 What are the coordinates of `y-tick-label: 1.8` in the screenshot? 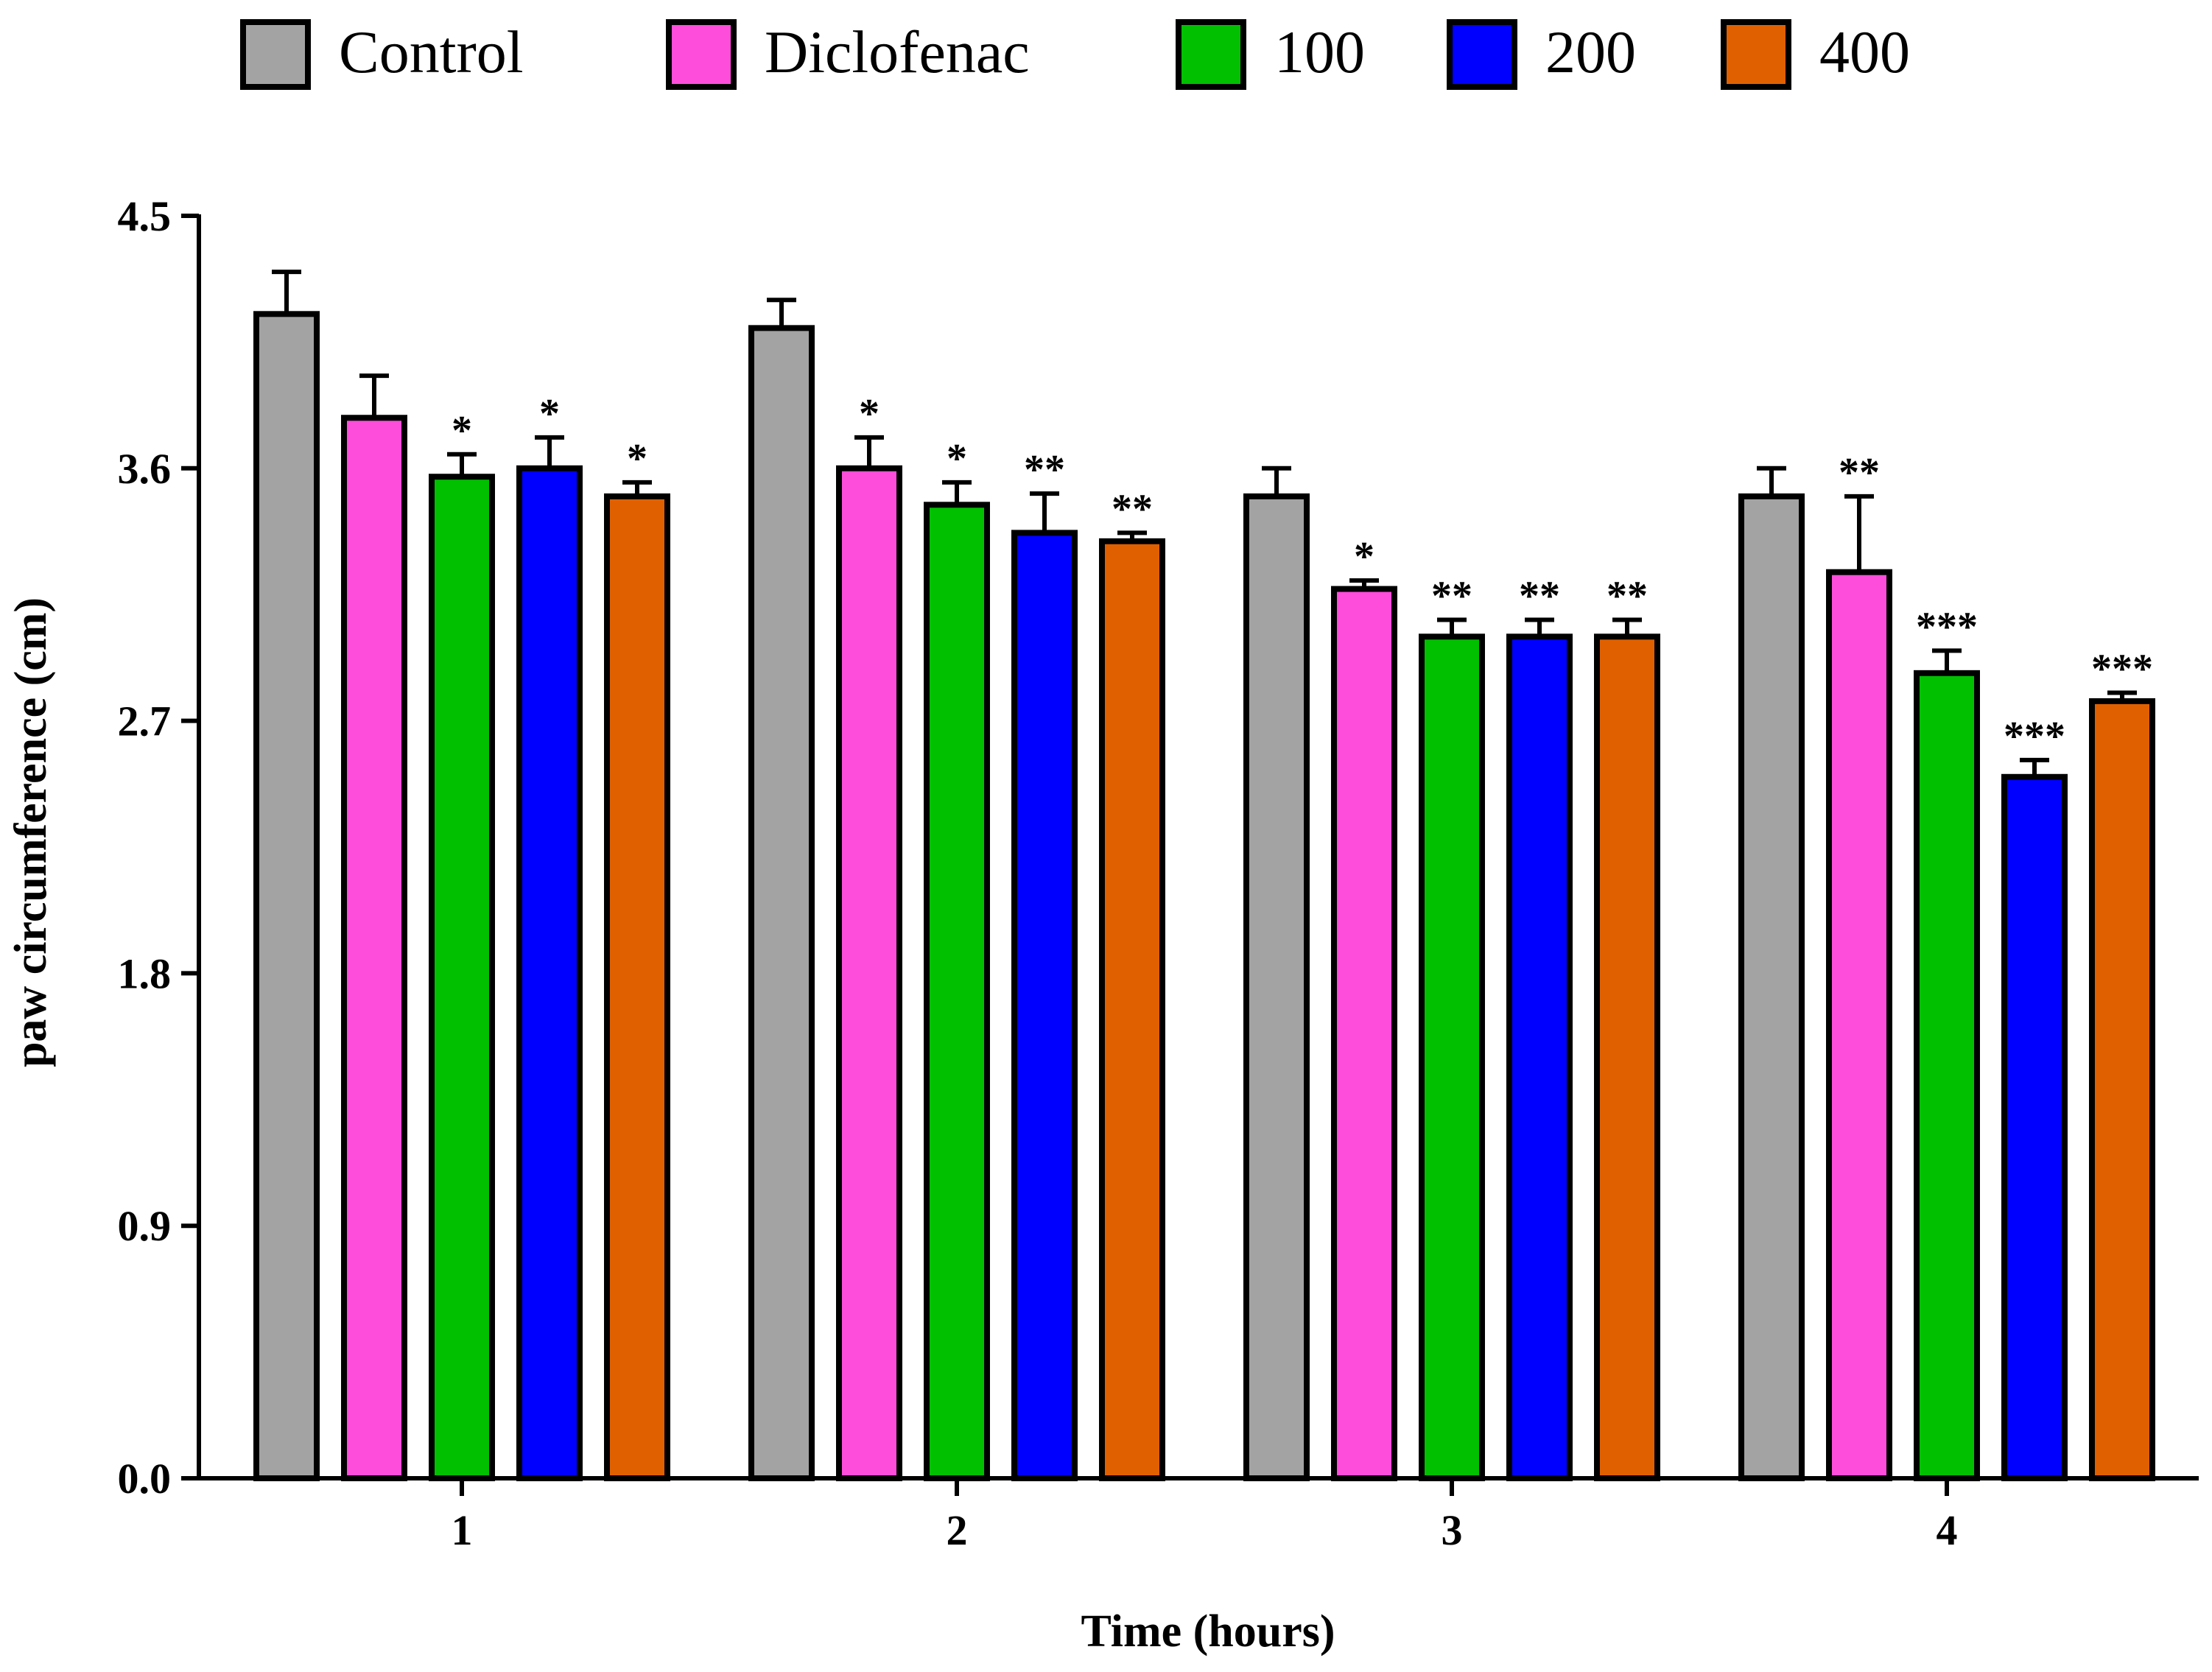 It's located at (145, 973).